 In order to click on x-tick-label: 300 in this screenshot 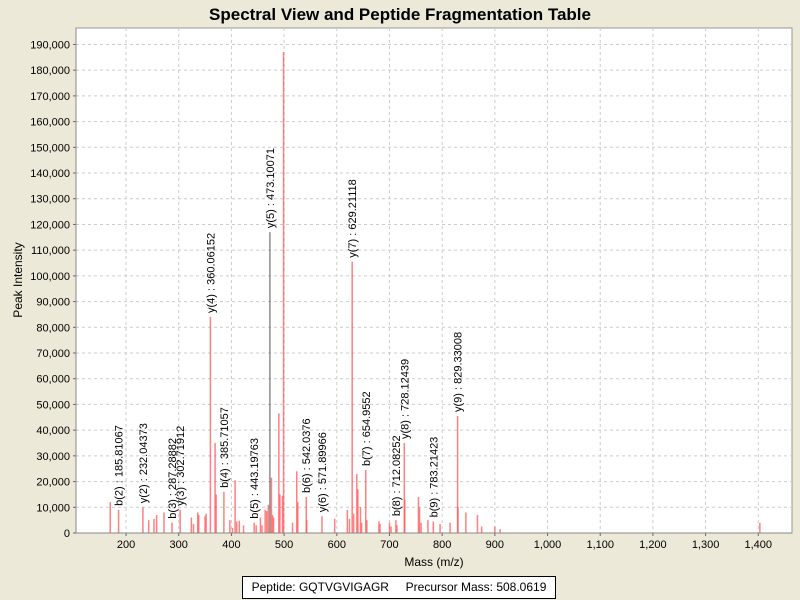, I will do `click(179, 545)`.